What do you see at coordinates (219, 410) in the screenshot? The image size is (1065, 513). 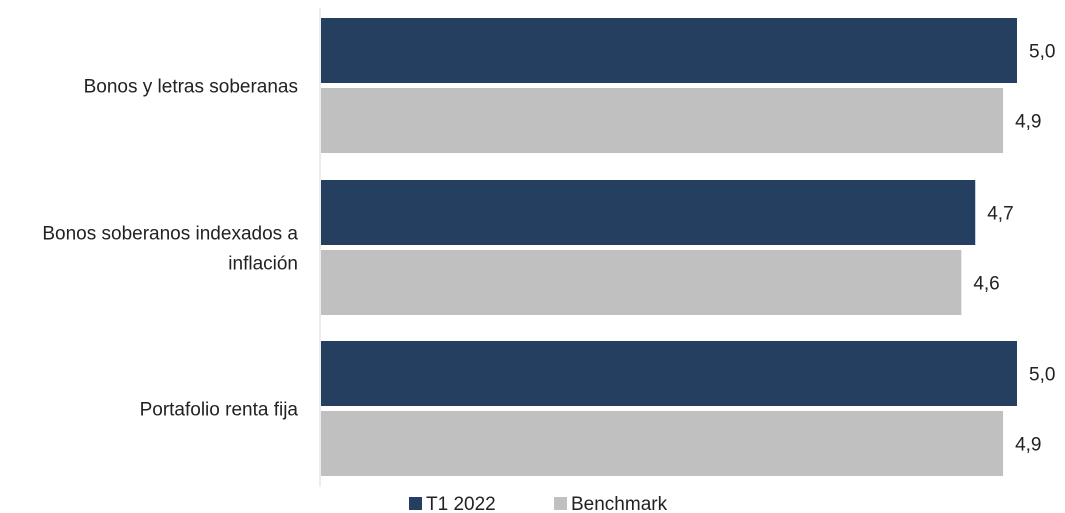 I see `category-label: Portafolio renta fija` at bounding box center [219, 410].